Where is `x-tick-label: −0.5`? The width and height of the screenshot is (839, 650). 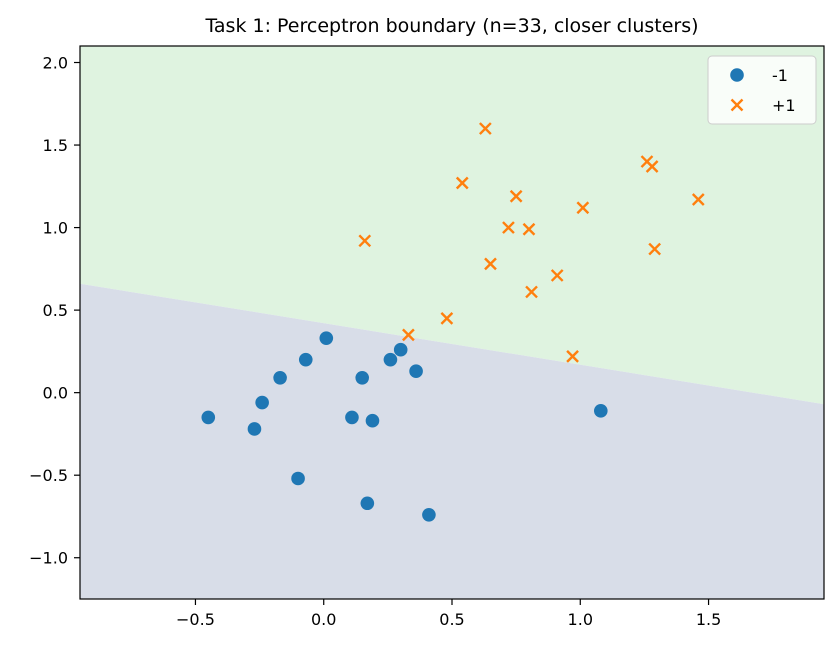 x-tick-label: −0.5 is located at coordinates (195, 619).